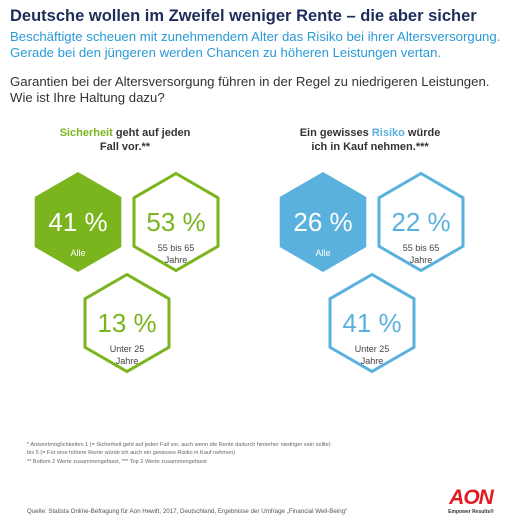 The width and height of the screenshot is (511, 524). Describe the element at coordinates (335, 133) in the screenshot. I see `group-label-prefix: Ein gewisses` at that location.